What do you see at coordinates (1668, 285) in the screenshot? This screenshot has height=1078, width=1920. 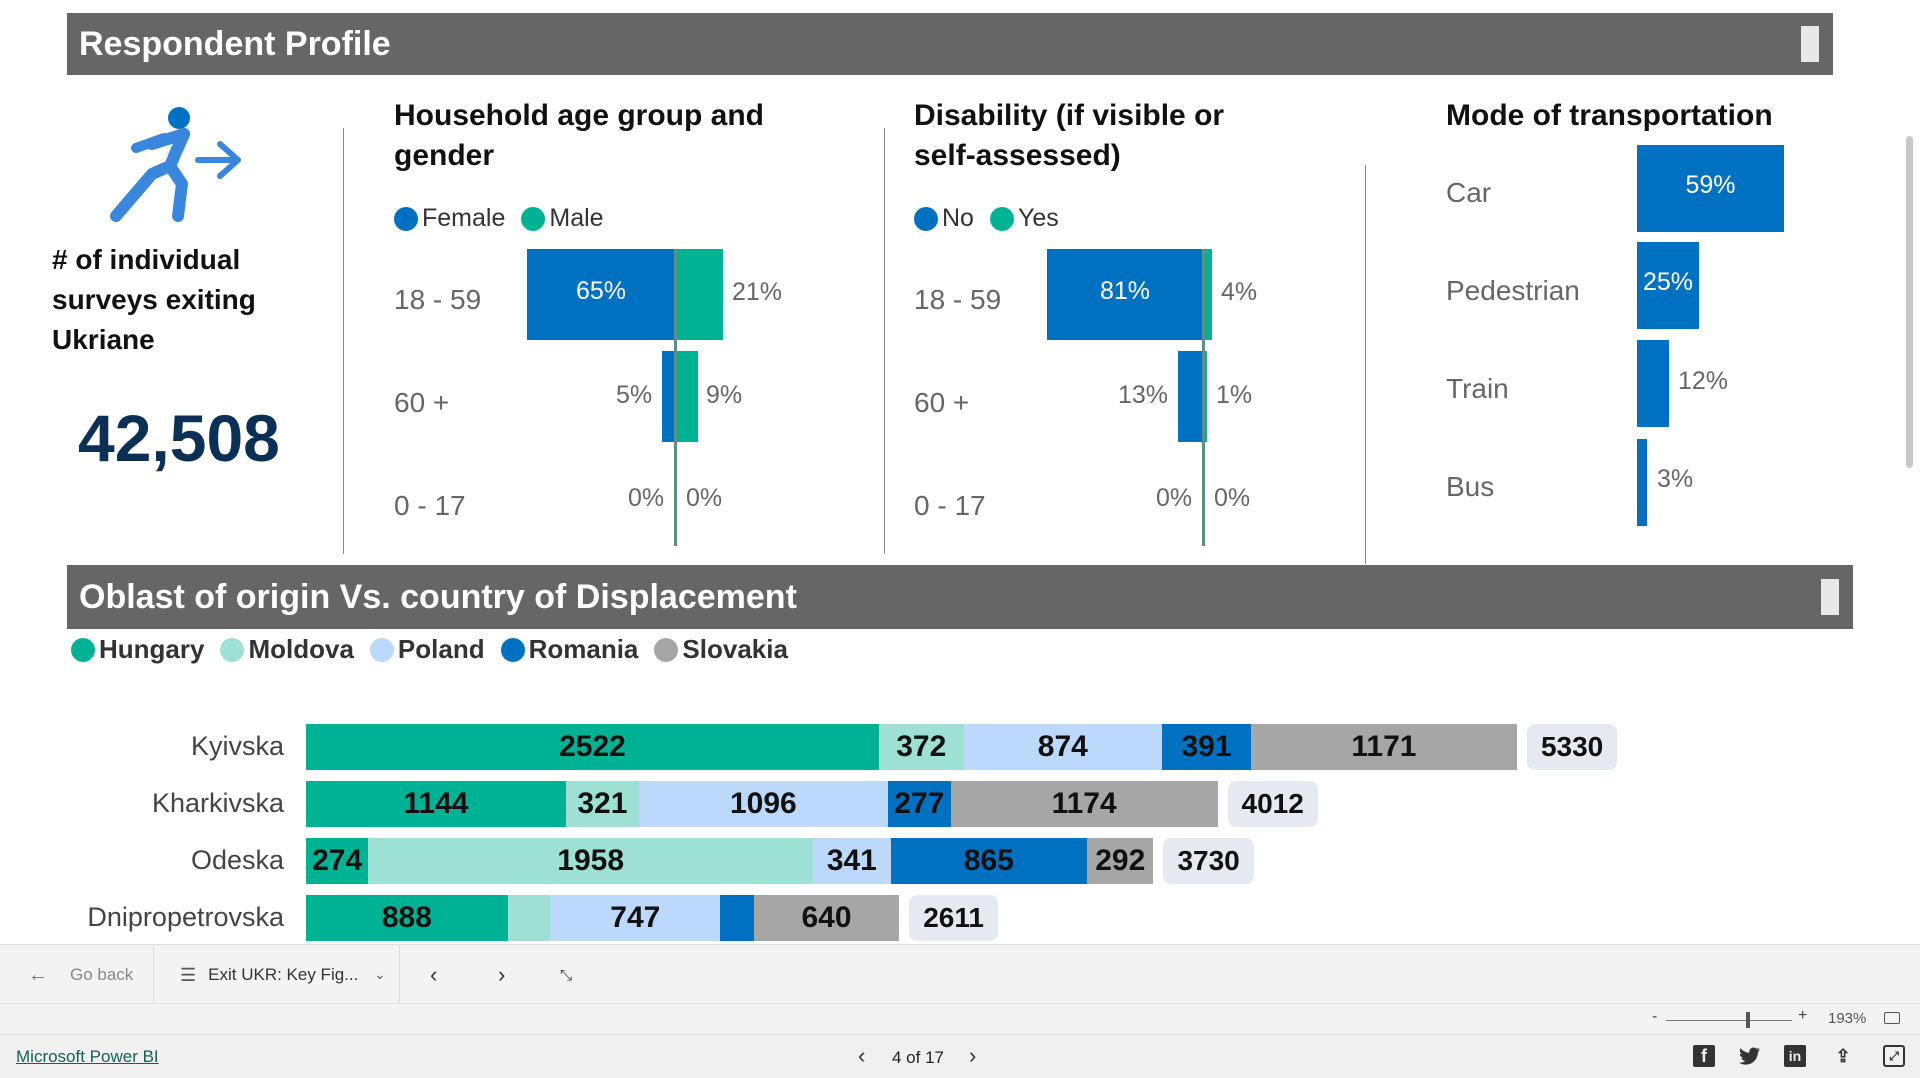 I see `transport-bar-pedestrian` at bounding box center [1668, 285].